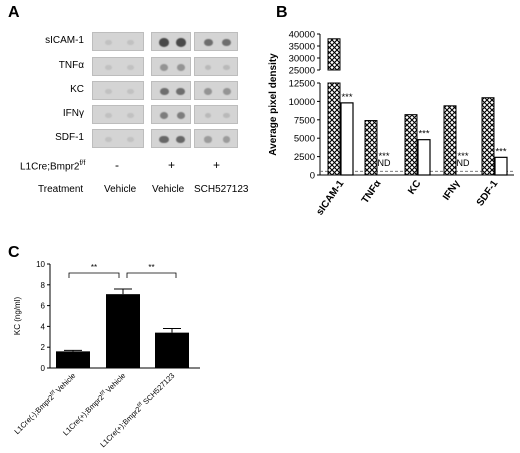 Image resolution: width=520 pixels, height=453 pixels. What do you see at coordinates (372, 192) in the screenshot?
I see `x-tick-label: TNFα` at bounding box center [372, 192].